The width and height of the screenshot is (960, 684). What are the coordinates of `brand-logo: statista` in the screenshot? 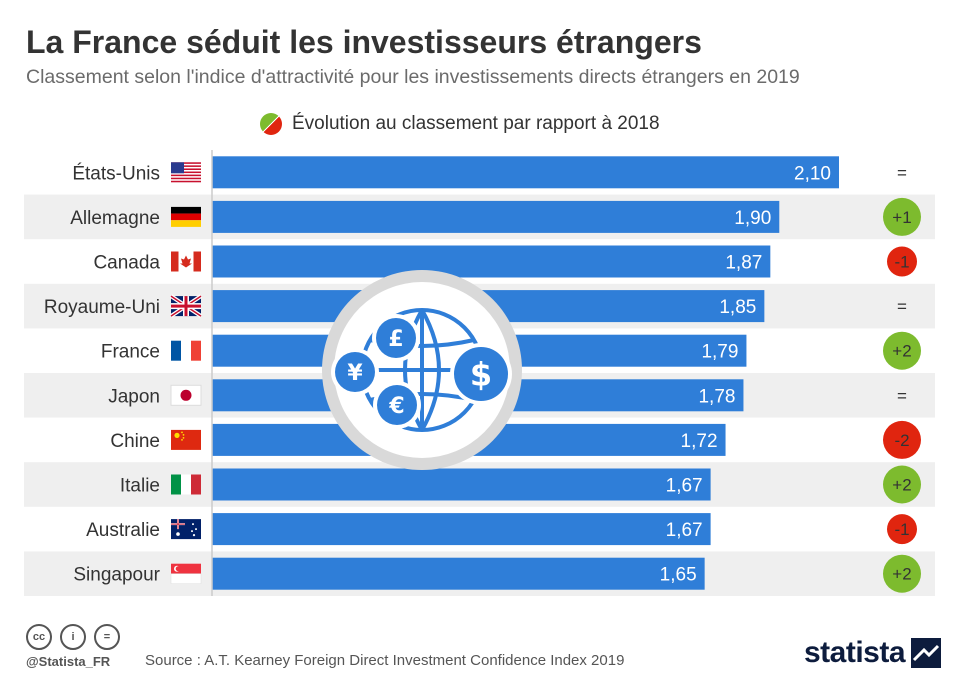 It's located at (873, 653).